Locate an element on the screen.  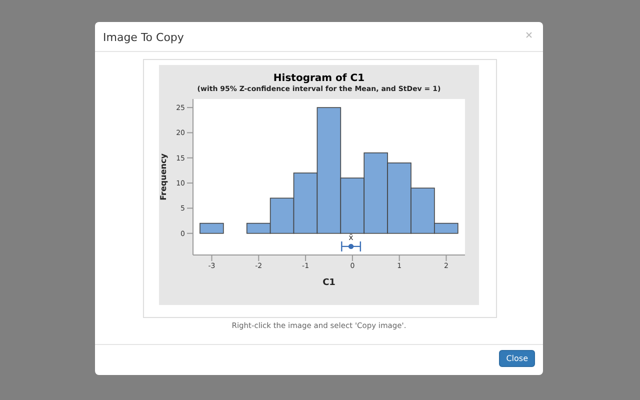
text: Image To Copy is located at coordinates (143, 37).